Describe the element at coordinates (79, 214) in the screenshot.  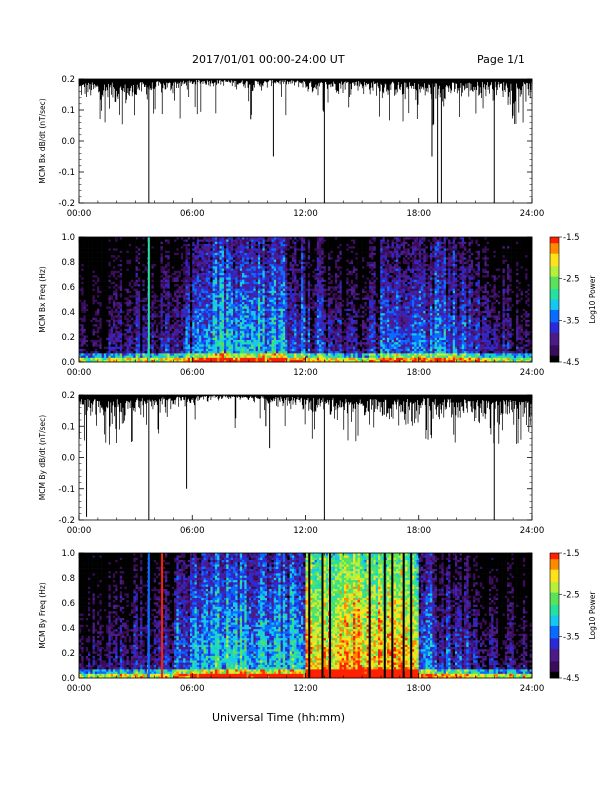
I see `x-tick-label: 00:00` at that location.